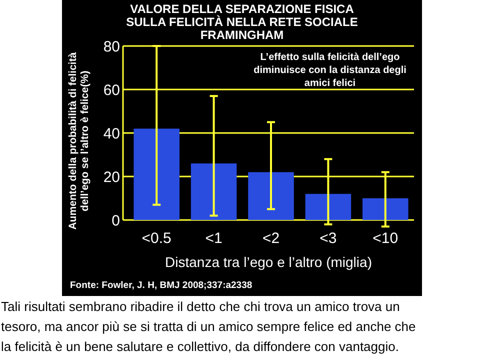  What do you see at coordinates (242, 22) in the screenshot?
I see `chart-title: VALORE DELLA SEPARAZIONE FISICA SULLA FELICITÀ NELLA RETE SOCIALE FRAMINGHAM` at bounding box center [242, 22].